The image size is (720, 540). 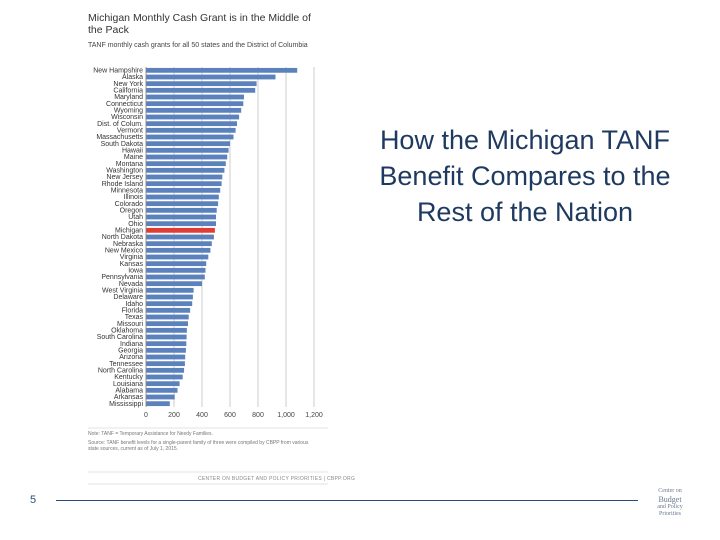 I want to click on category-label: Idaho, so click(x=134, y=304).